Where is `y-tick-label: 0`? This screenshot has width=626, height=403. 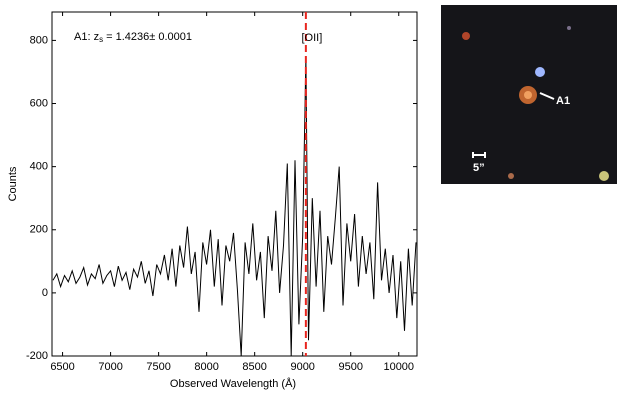 y-tick-label: 0 is located at coordinates (45, 293).